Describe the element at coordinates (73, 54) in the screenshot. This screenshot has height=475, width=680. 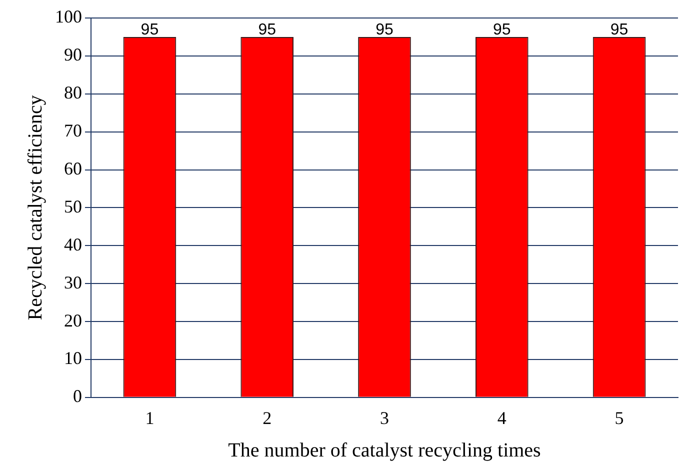
I see `y-tick-label: 90` at that location.